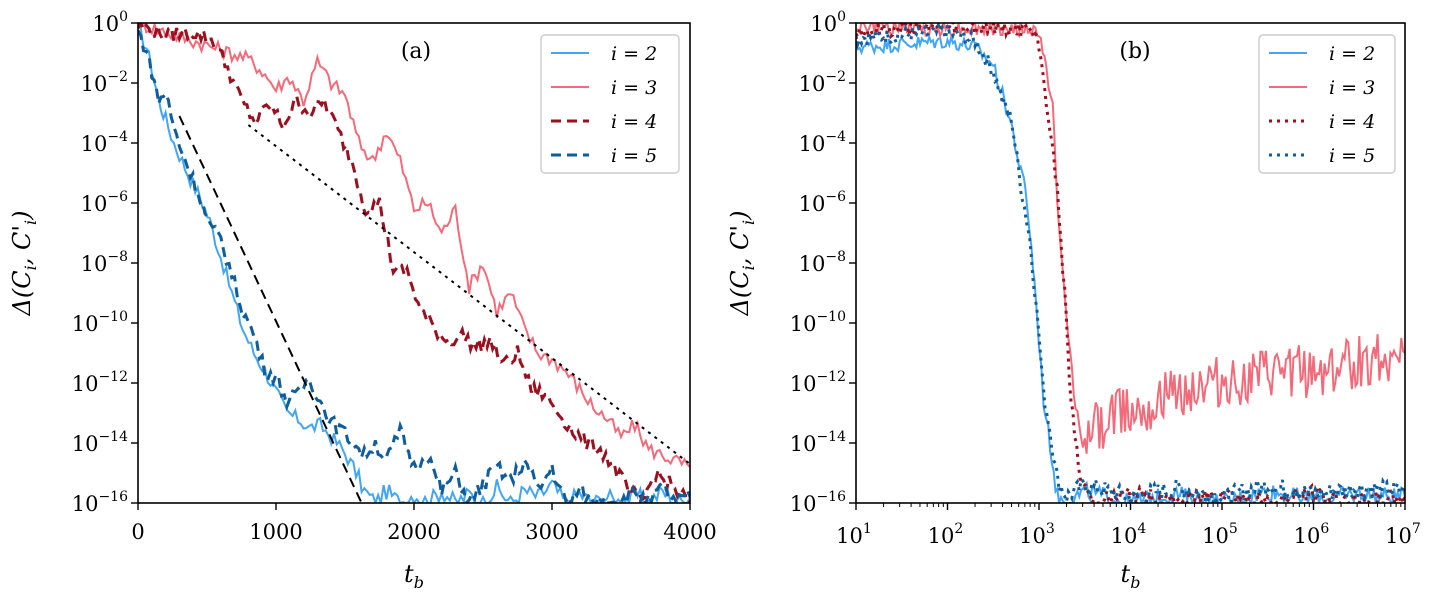 The width and height of the screenshot is (1440, 600). Describe the element at coordinates (270, 309) in the screenshot. I see `reference-line-dashed` at that location.